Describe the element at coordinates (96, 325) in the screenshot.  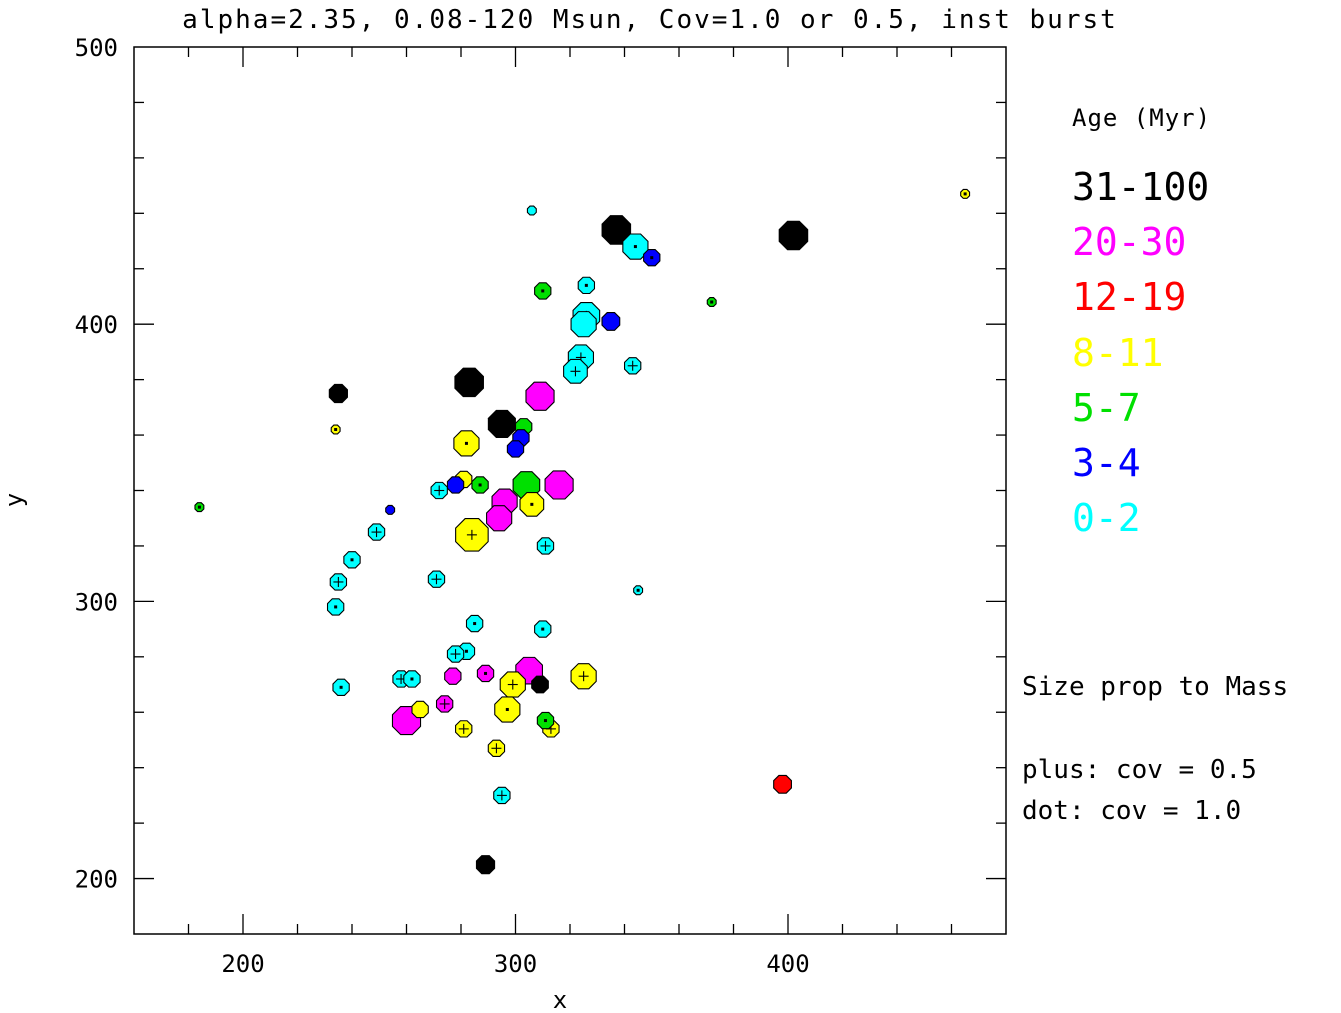
I see `y-tick-label: 400` at that location.